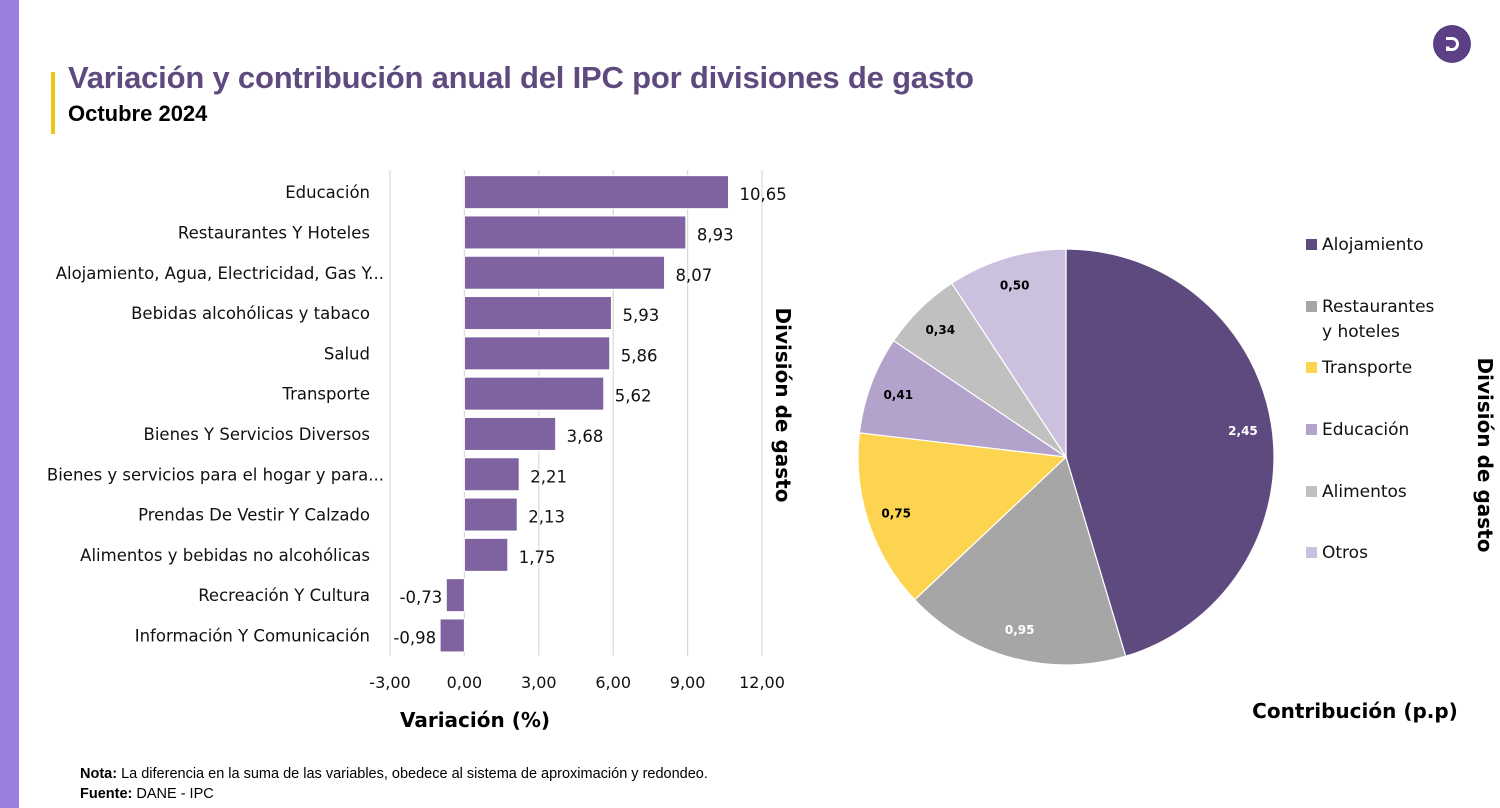 Image resolution: width=1500 pixels, height=808 pixels. I want to click on legend-item: Otros, so click(1337, 553).